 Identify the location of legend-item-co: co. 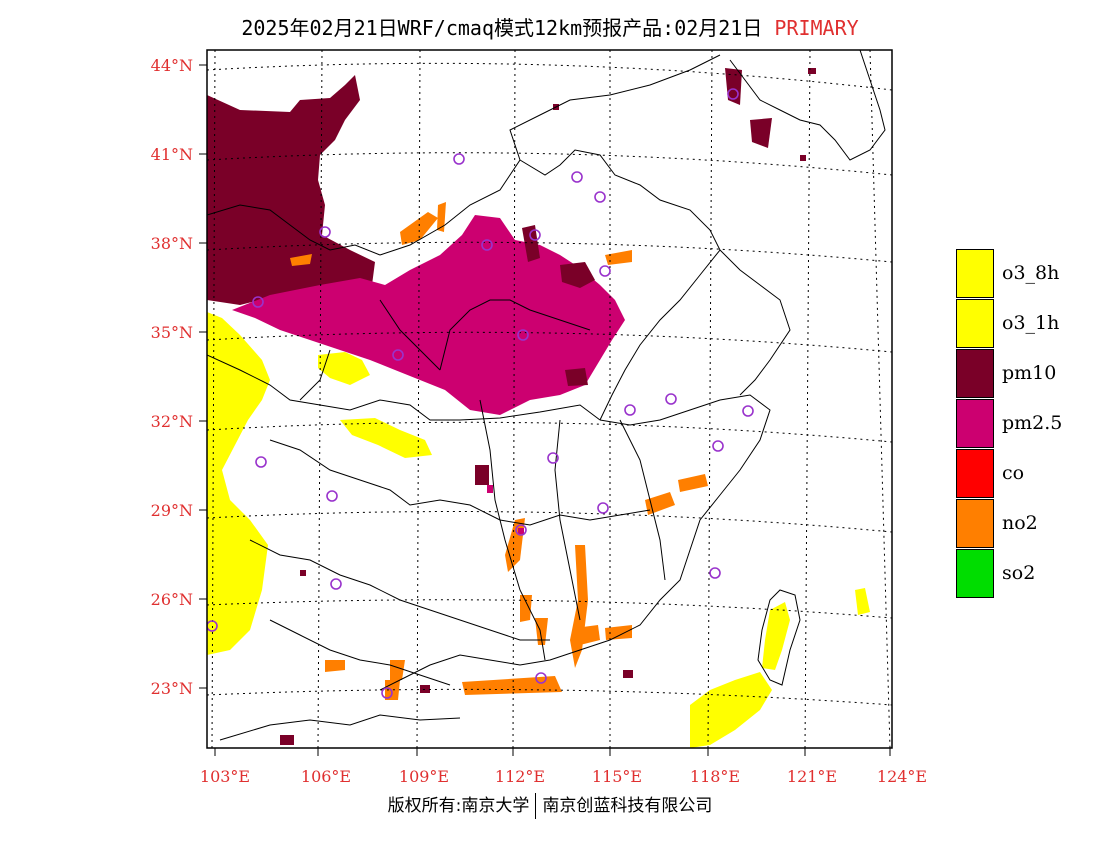
(1026, 474).